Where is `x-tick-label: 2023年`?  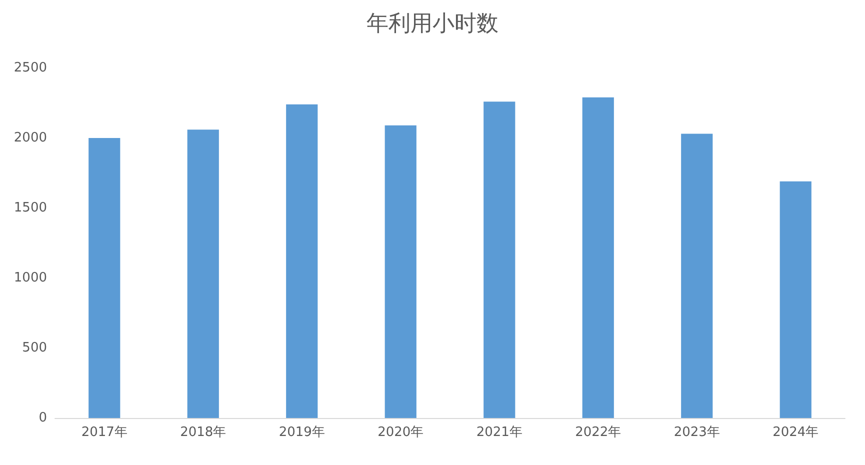
x-tick-label: 2023年 is located at coordinates (697, 432).